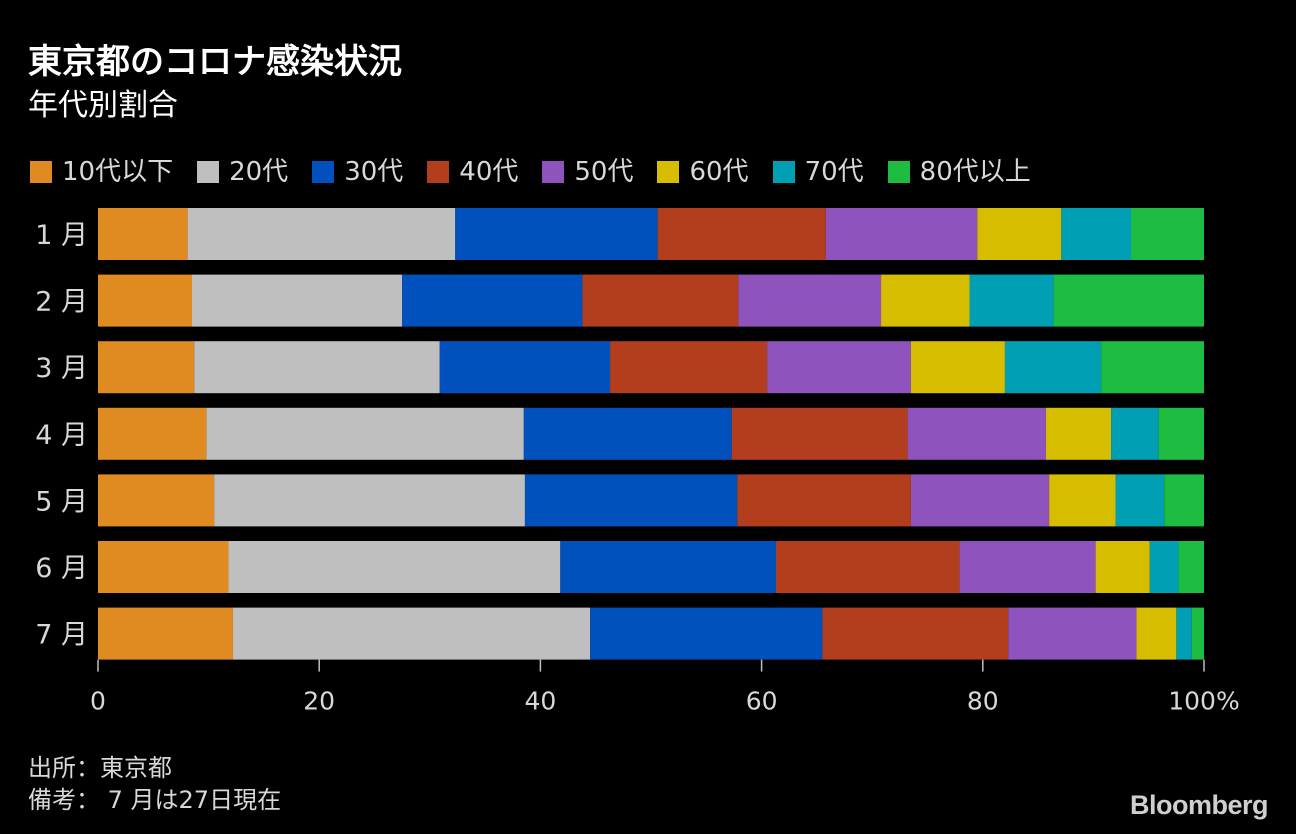 The width and height of the screenshot is (1296, 834). What do you see at coordinates (118, 172) in the screenshot?
I see `legend-label: 10代以下` at bounding box center [118, 172].